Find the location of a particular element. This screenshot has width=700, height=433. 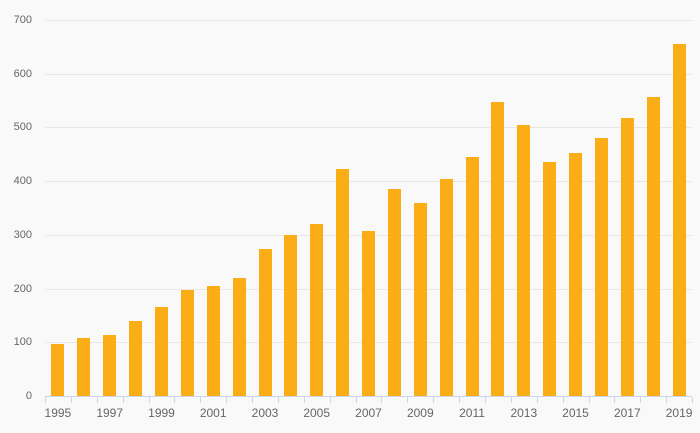

y-axis-label: 300 is located at coordinates (22, 235).